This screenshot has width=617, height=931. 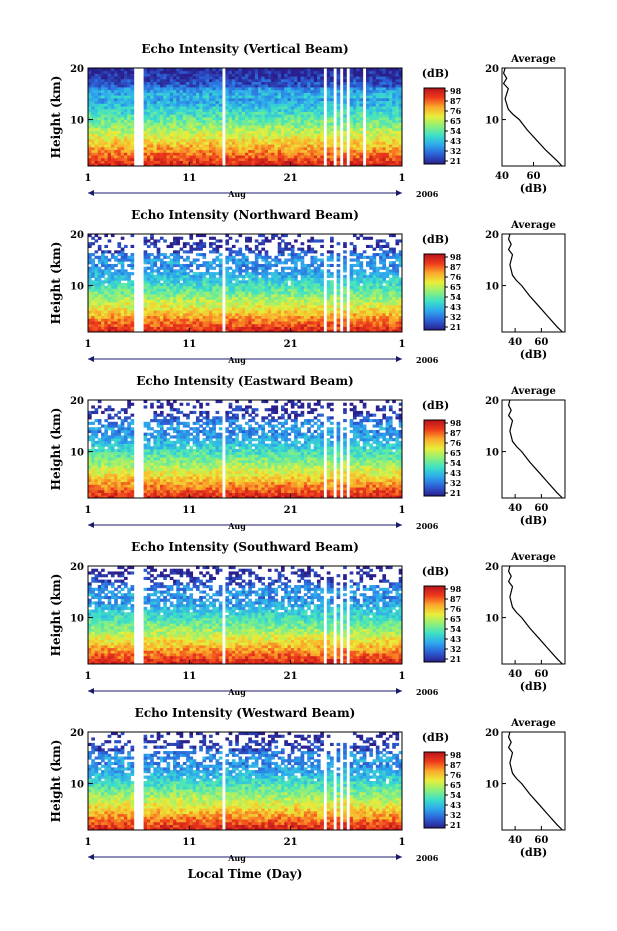 What do you see at coordinates (245, 215) in the screenshot?
I see `chart-title: Echo Intensity (Northward Beam)` at bounding box center [245, 215].